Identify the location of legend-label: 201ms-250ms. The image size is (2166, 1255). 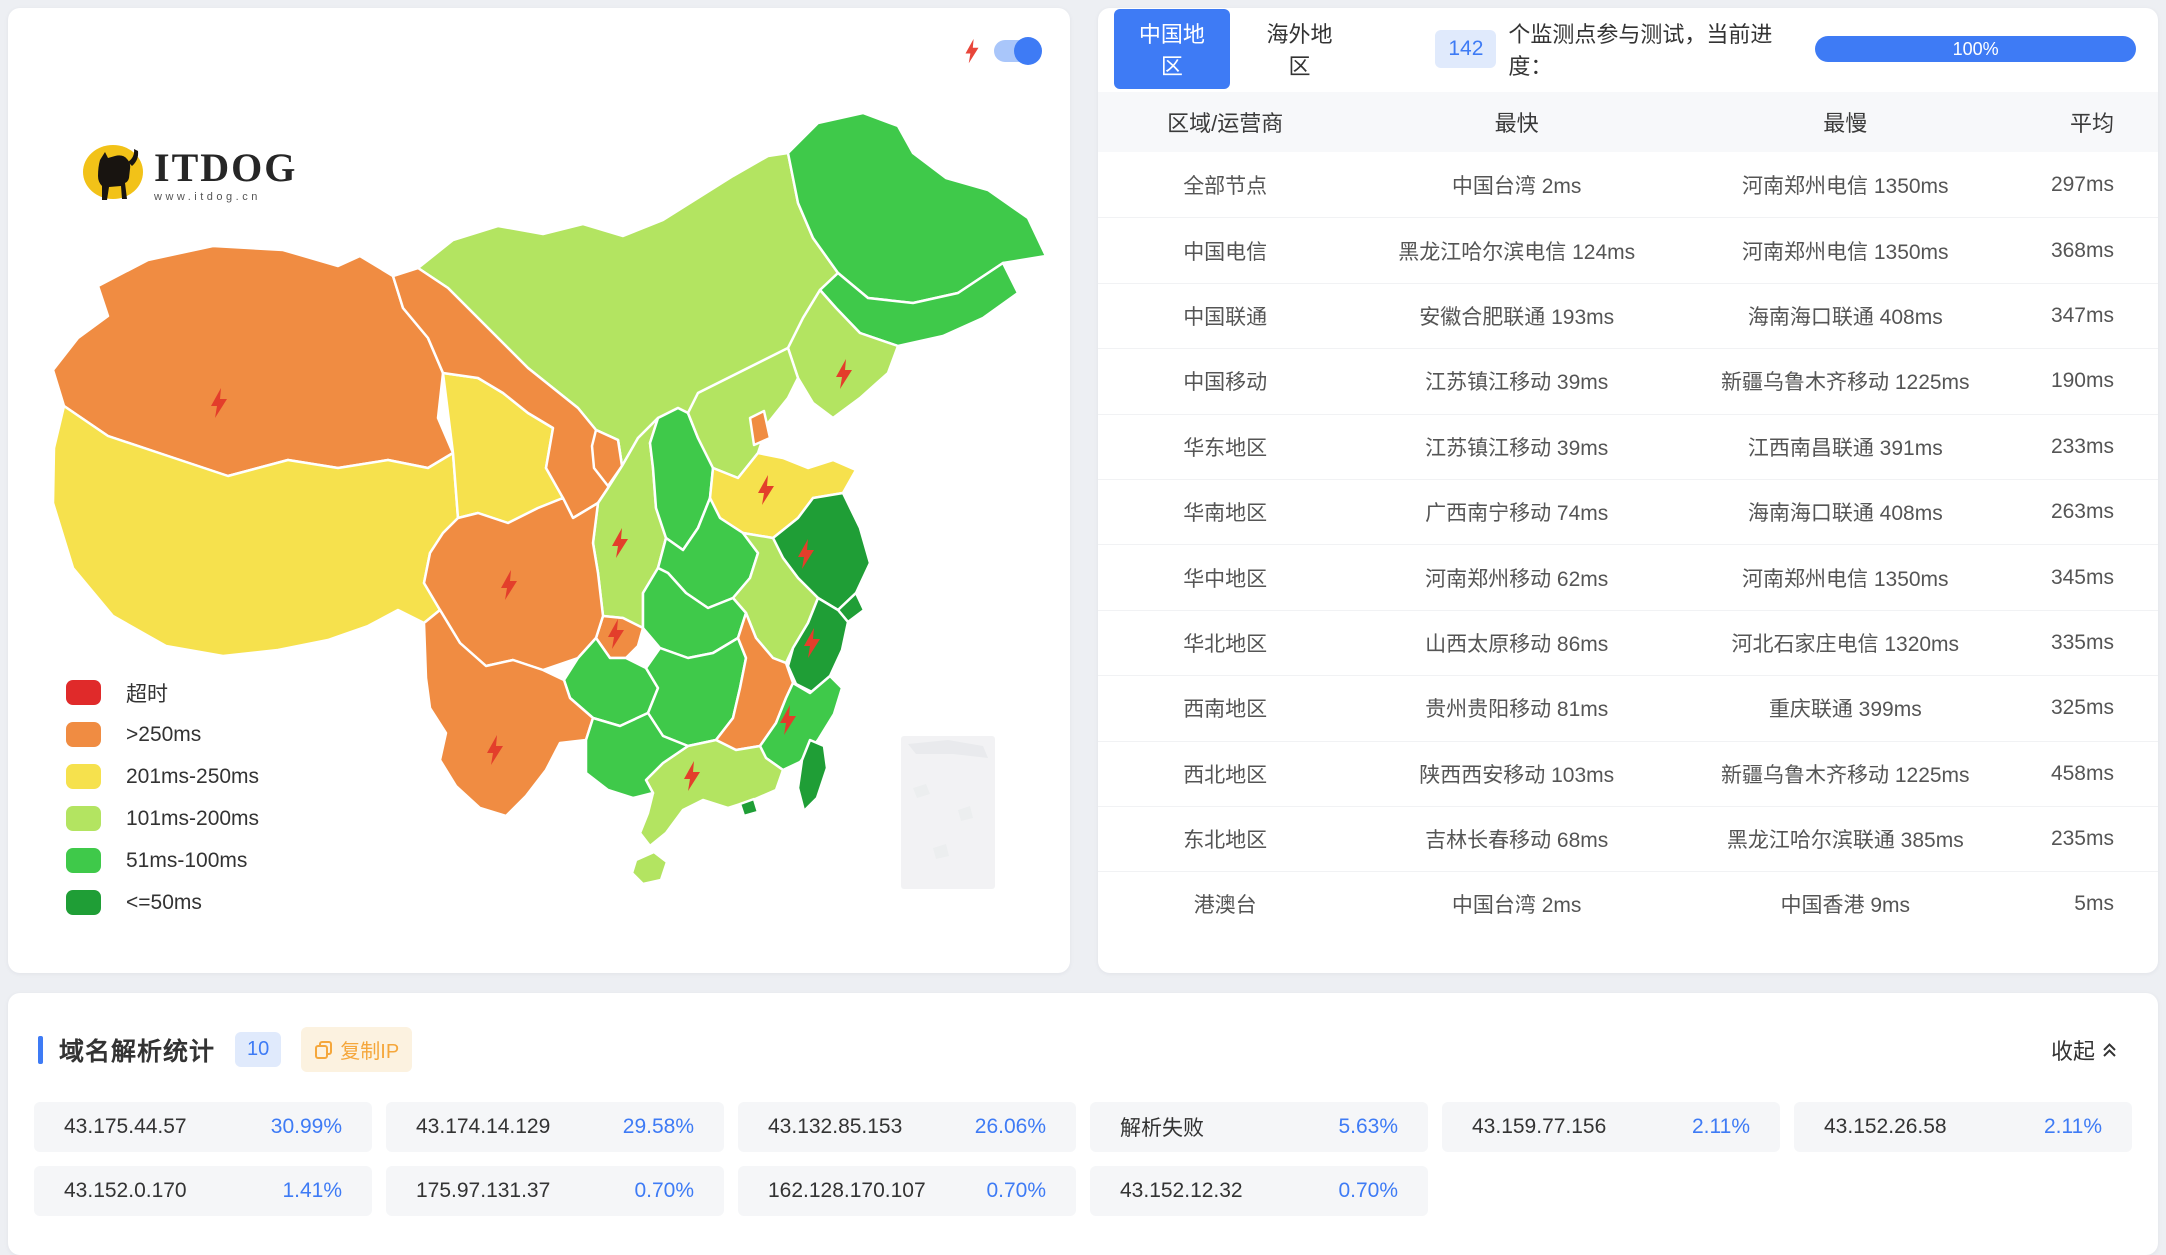
(193, 776).